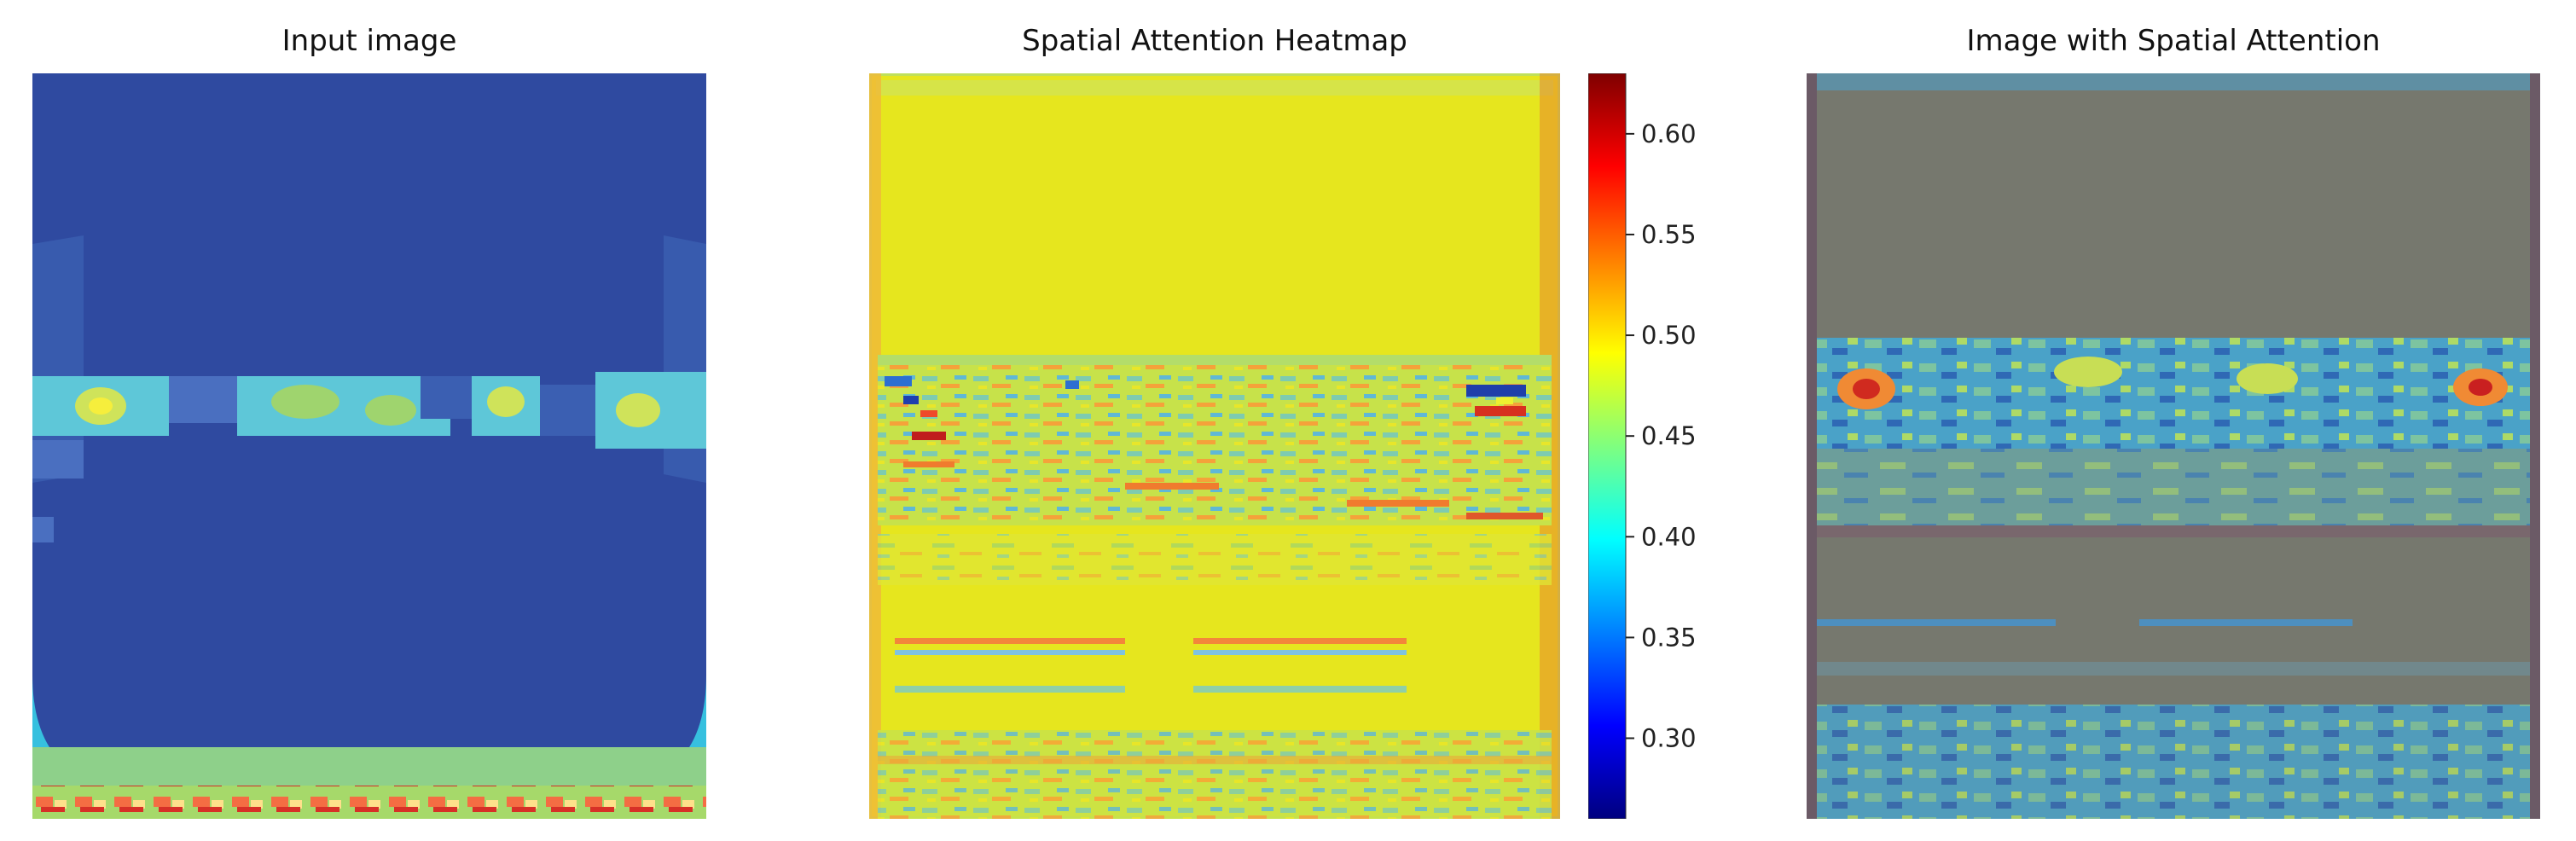 This screenshot has height=841, width=2576. Describe the element at coordinates (1669, 335) in the screenshot. I see `colorbar-tick-label: 0.50` at that location.